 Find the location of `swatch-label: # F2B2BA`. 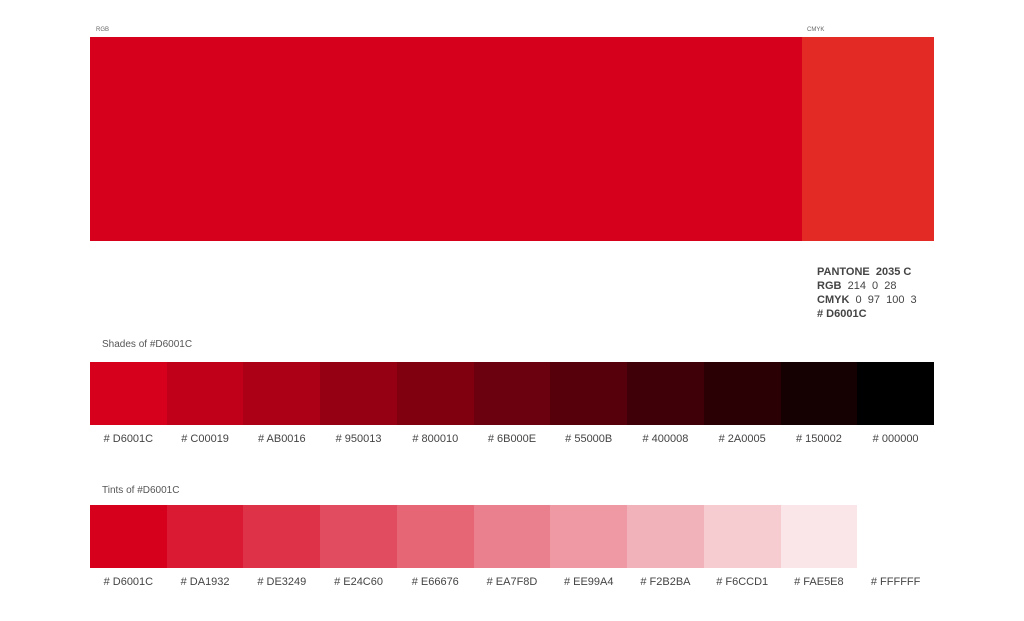

swatch-label: # F2B2BA is located at coordinates (665, 582).